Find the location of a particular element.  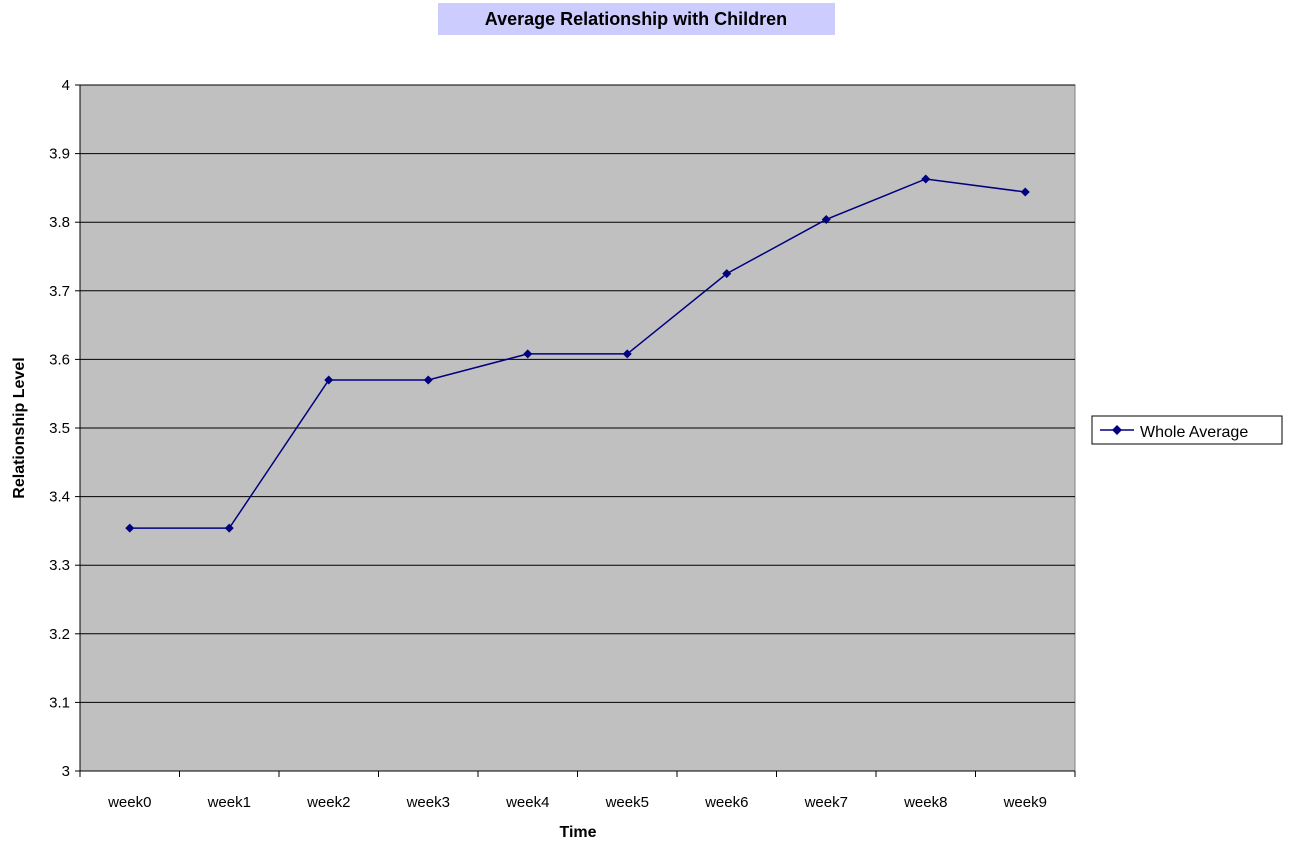

x-tick-label: week1 is located at coordinates (229, 802).